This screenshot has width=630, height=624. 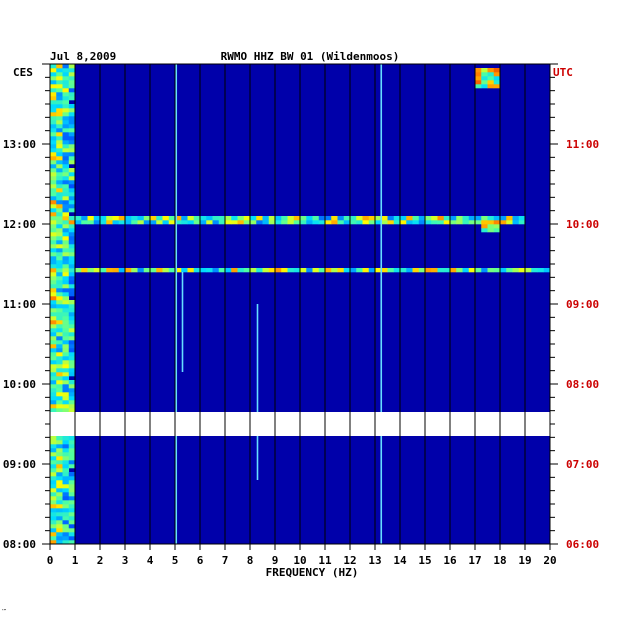 I want to click on x-axis-title: FREQUENCY (HZ), so click(x=312, y=572).